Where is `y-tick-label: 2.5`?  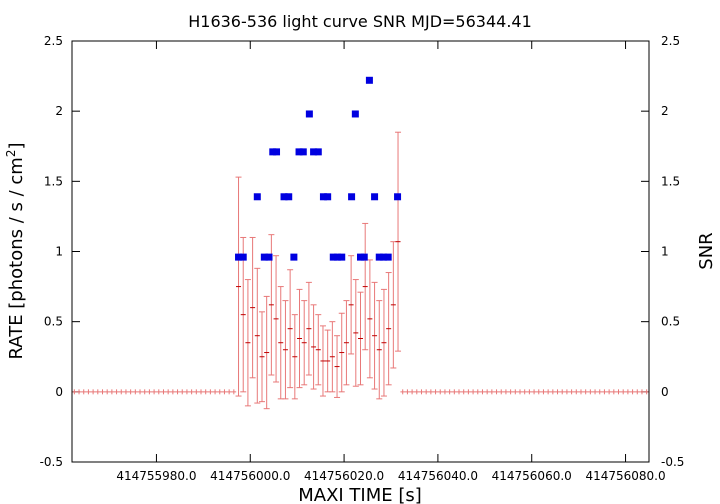 y-tick-label: 2.5 is located at coordinates (53, 41).